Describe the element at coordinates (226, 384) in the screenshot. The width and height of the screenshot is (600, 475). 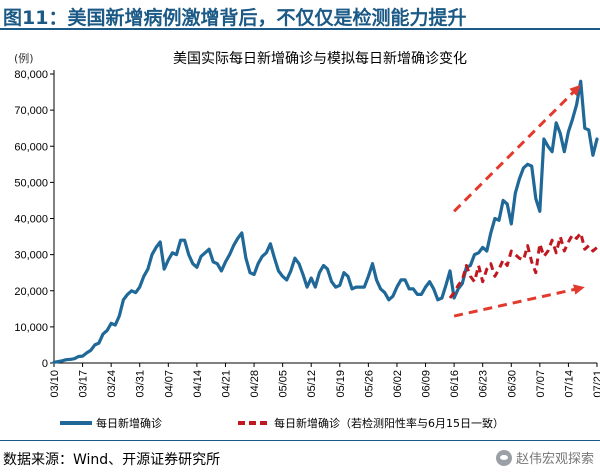
I see `x-tick-label: 04/21` at that location.